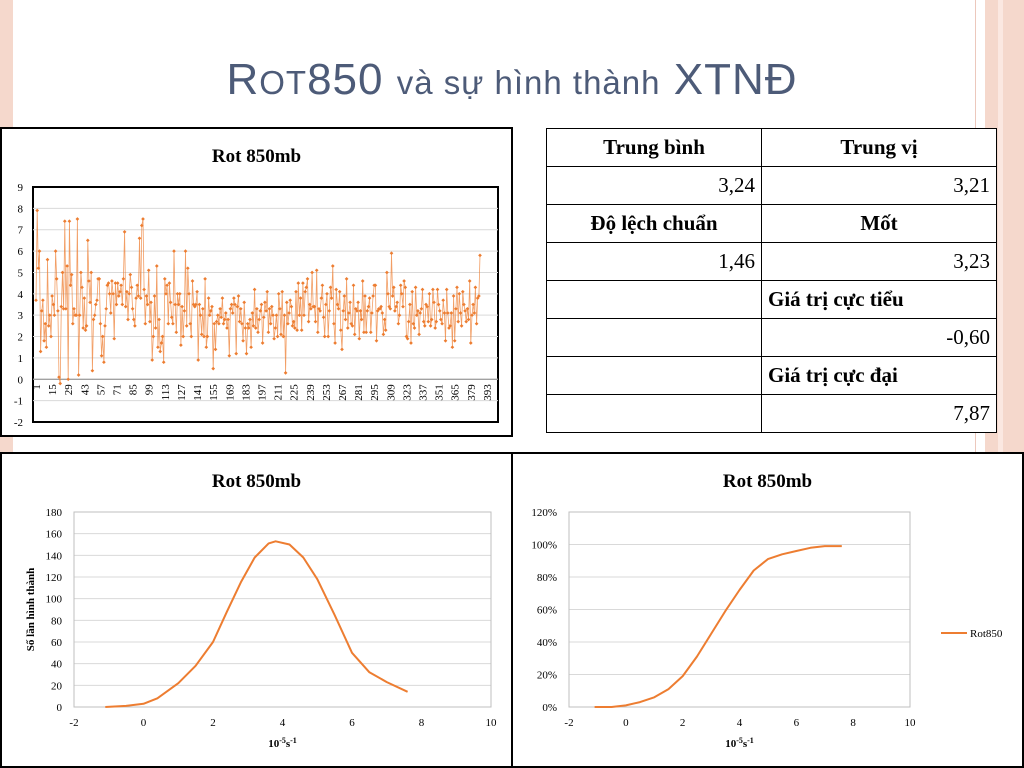 The height and width of the screenshot is (768, 1024). What do you see at coordinates (37, 387) in the screenshot?
I see `x-tick-label: 1` at bounding box center [37, 387].